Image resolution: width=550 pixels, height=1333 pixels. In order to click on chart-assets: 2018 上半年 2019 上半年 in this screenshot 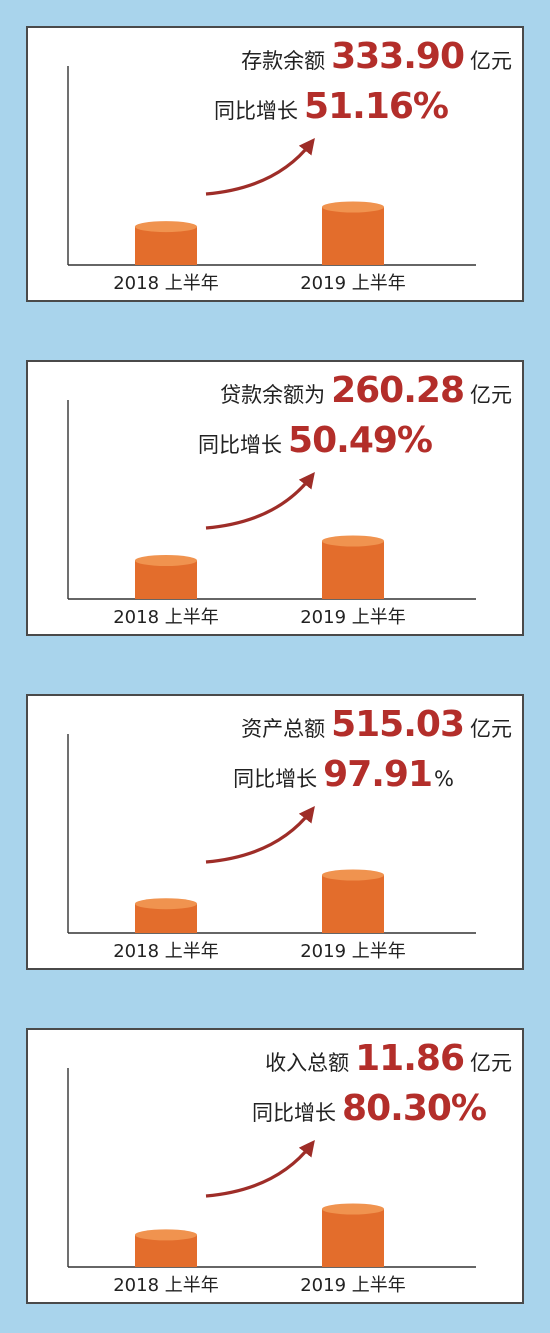, I will do `click(271, 848)`.